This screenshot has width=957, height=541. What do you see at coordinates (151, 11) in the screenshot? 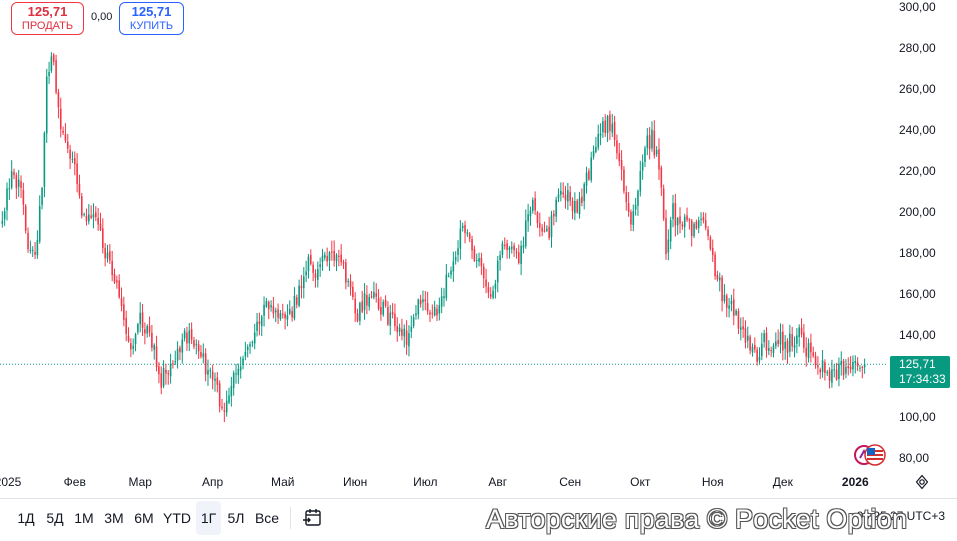
I see `buy-price: 125,71` at bounding box center [151, 11].